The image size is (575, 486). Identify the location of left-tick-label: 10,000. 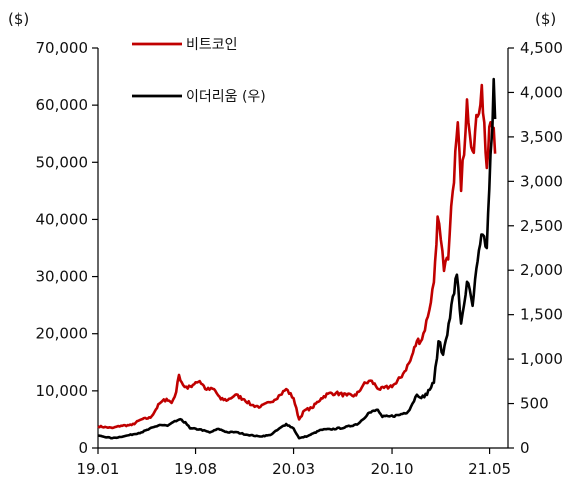
(62, 391).